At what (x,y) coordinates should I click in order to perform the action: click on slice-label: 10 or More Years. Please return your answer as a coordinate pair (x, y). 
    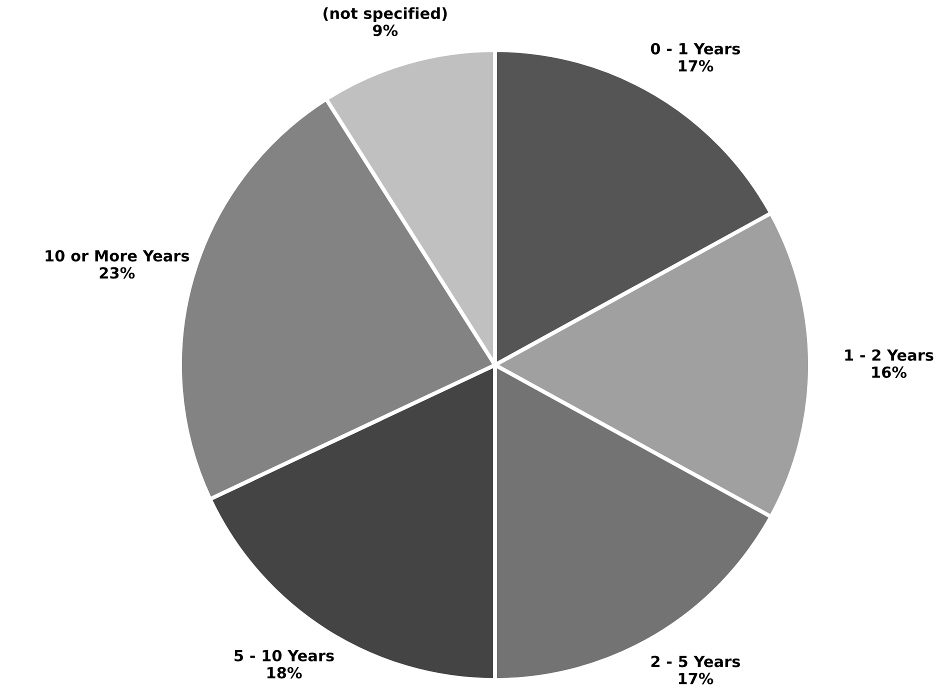
    Looking at the image, I should click on (118, 256).